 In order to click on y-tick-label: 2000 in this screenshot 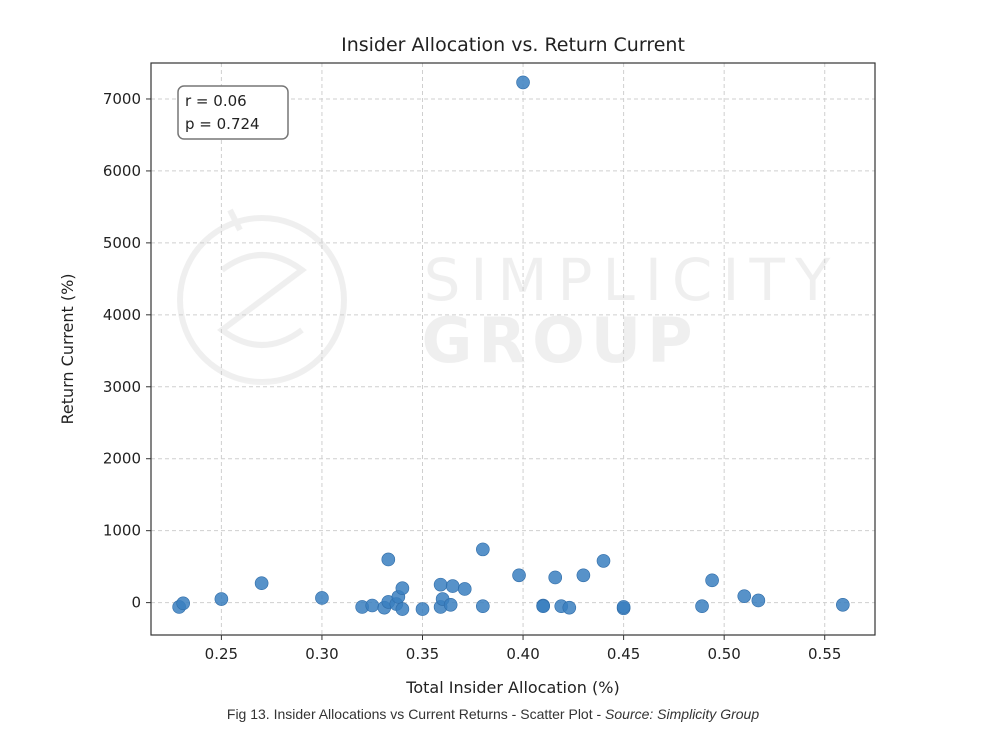, I will do `click(122, 459)`.